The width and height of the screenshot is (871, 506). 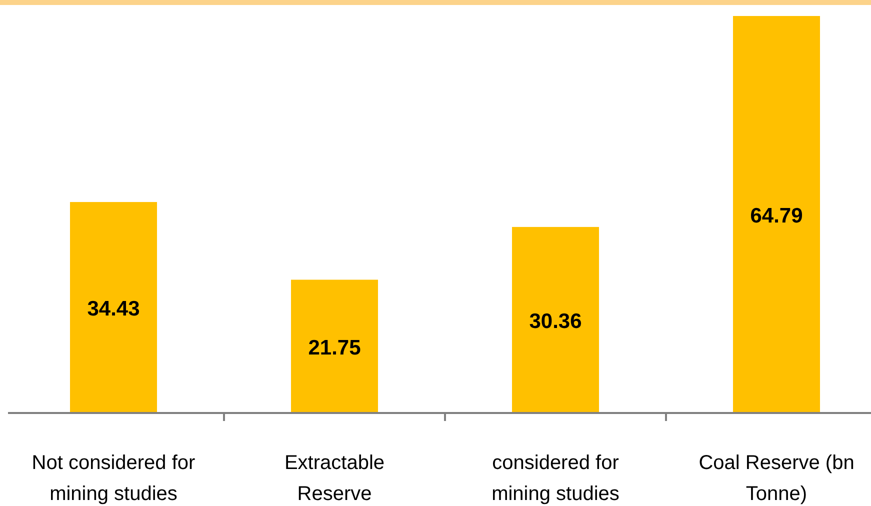 I want to click on x-tick-label: considered for mining studies, so click(x=556, y=478).